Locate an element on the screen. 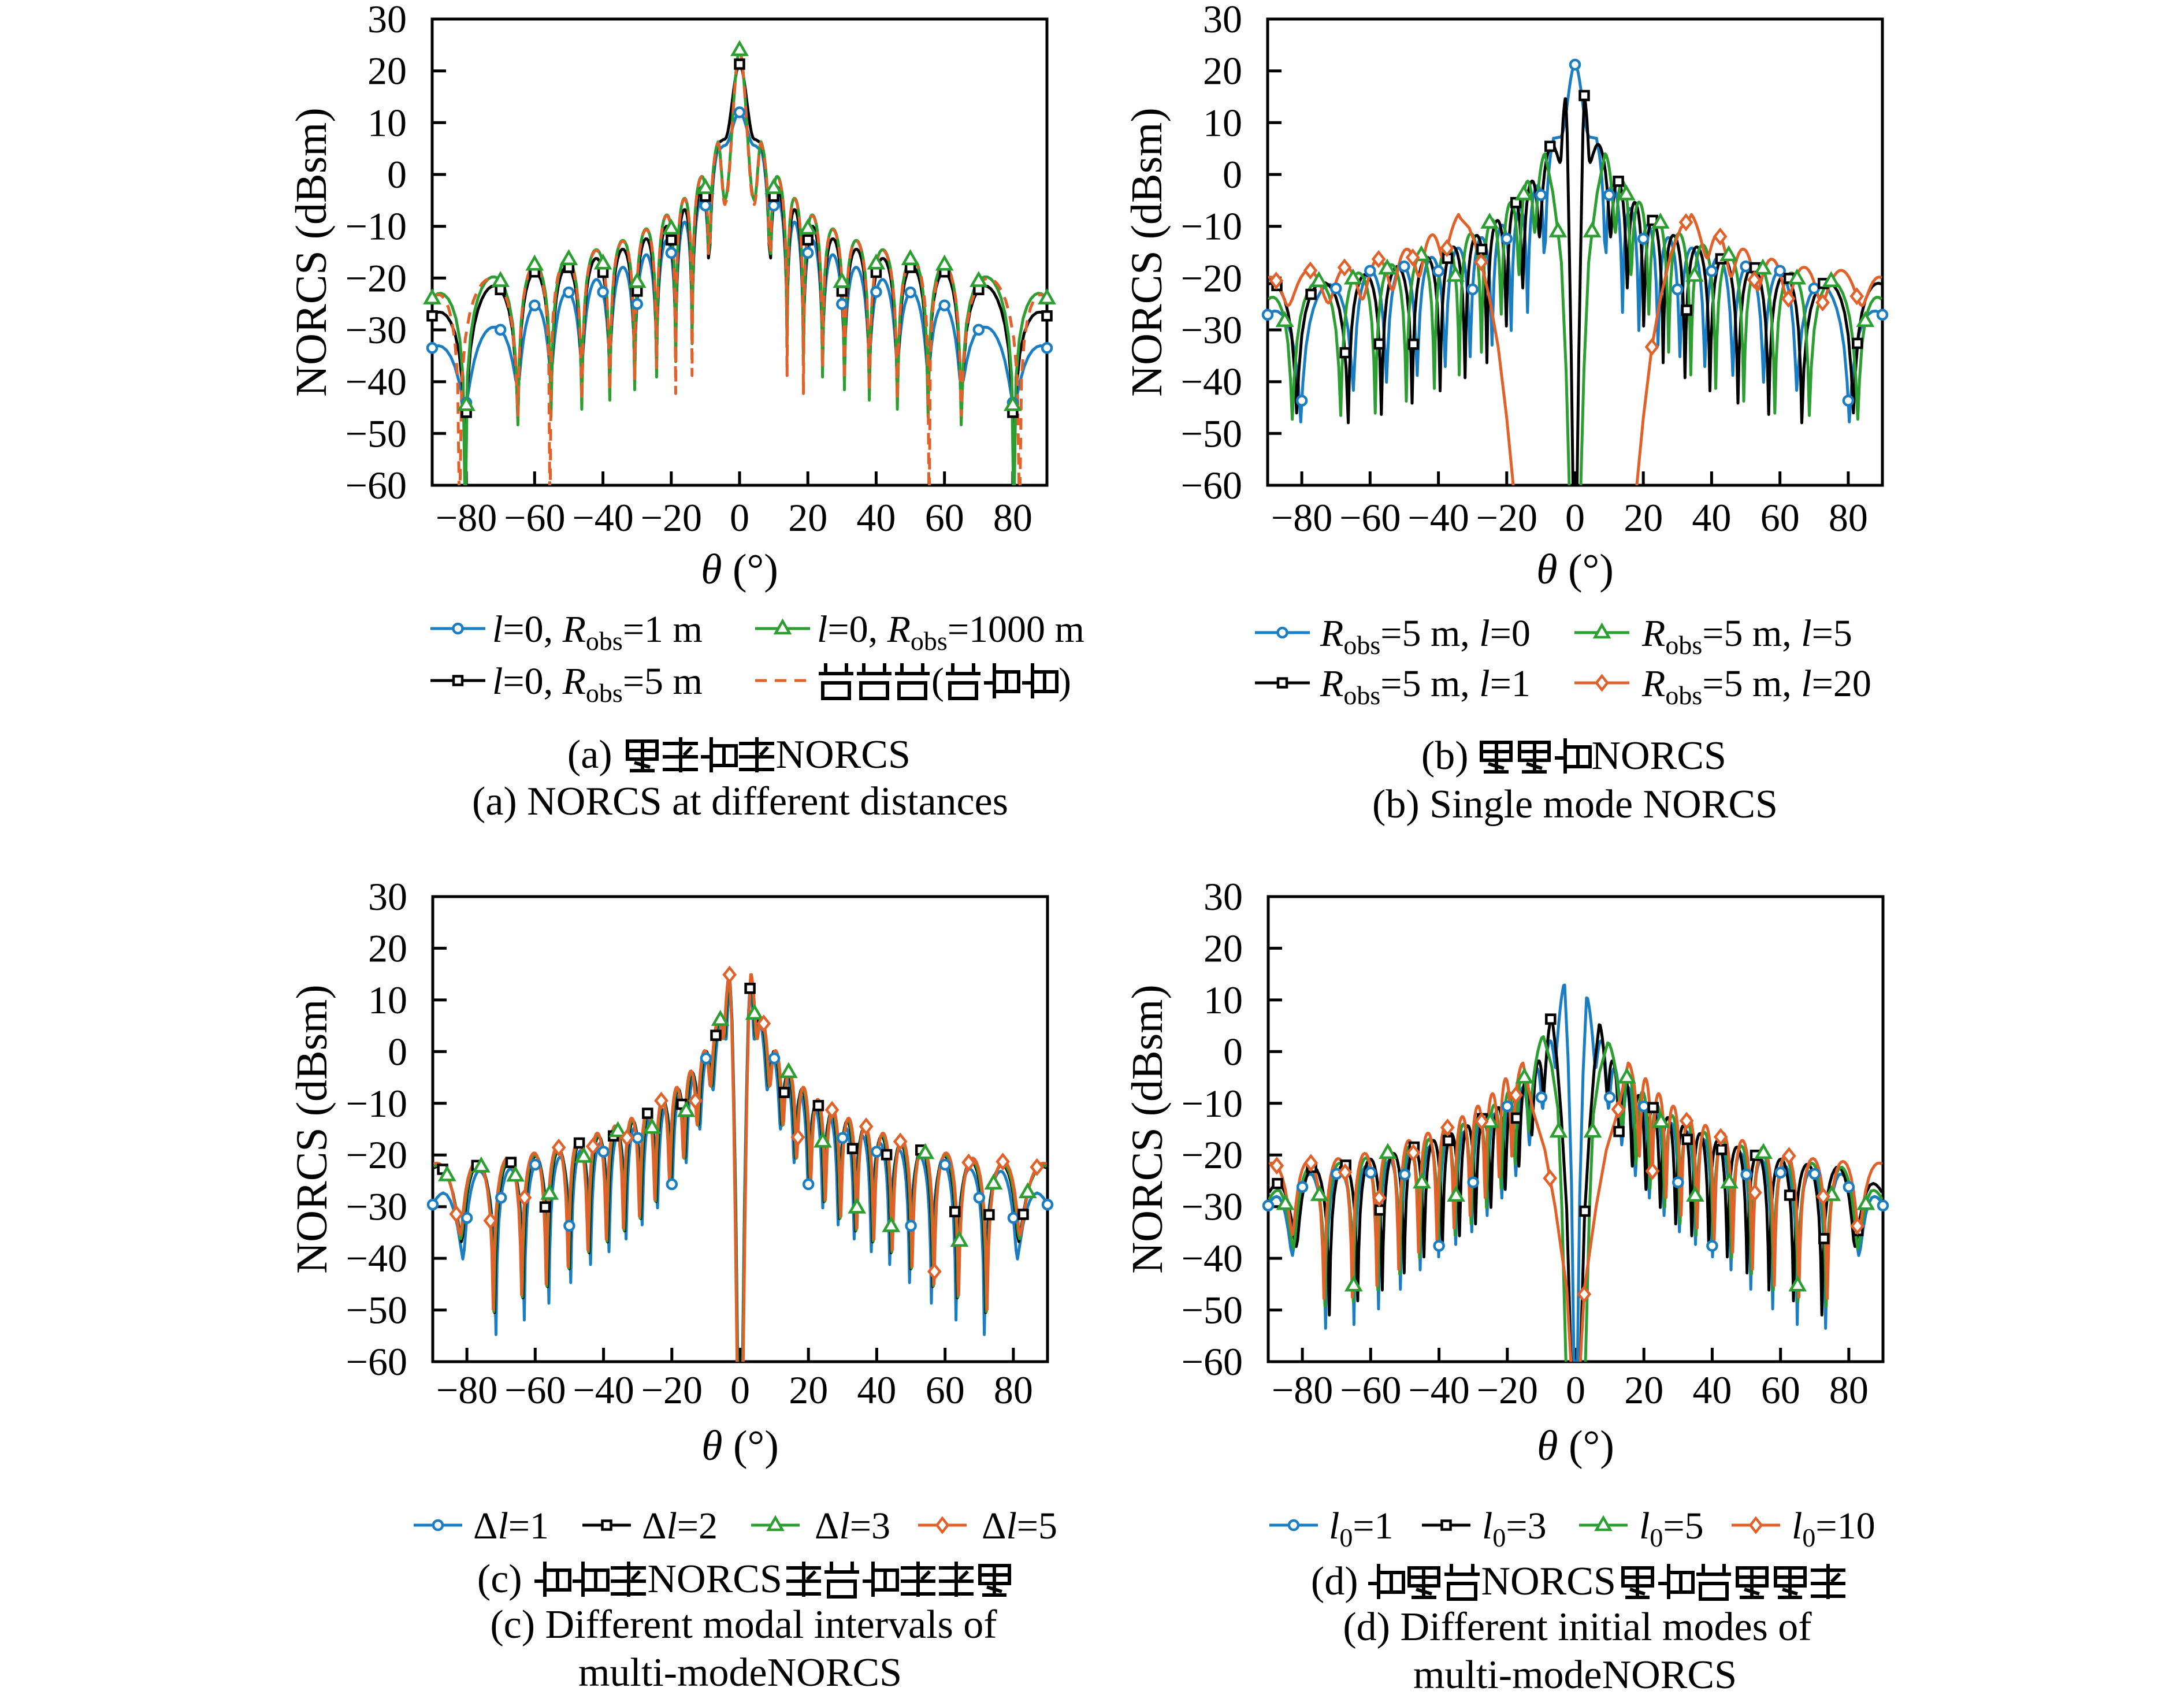  svg-text: (b) Single mode NORCS is located at coordinates (1575, 804).